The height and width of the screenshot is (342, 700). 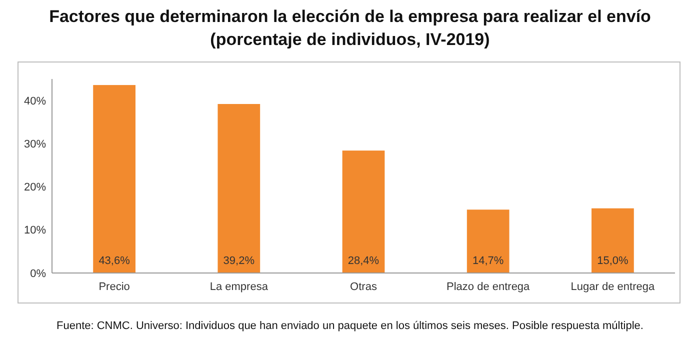 I want to click on data-label: 39,2%, so click(x=239, y=261).